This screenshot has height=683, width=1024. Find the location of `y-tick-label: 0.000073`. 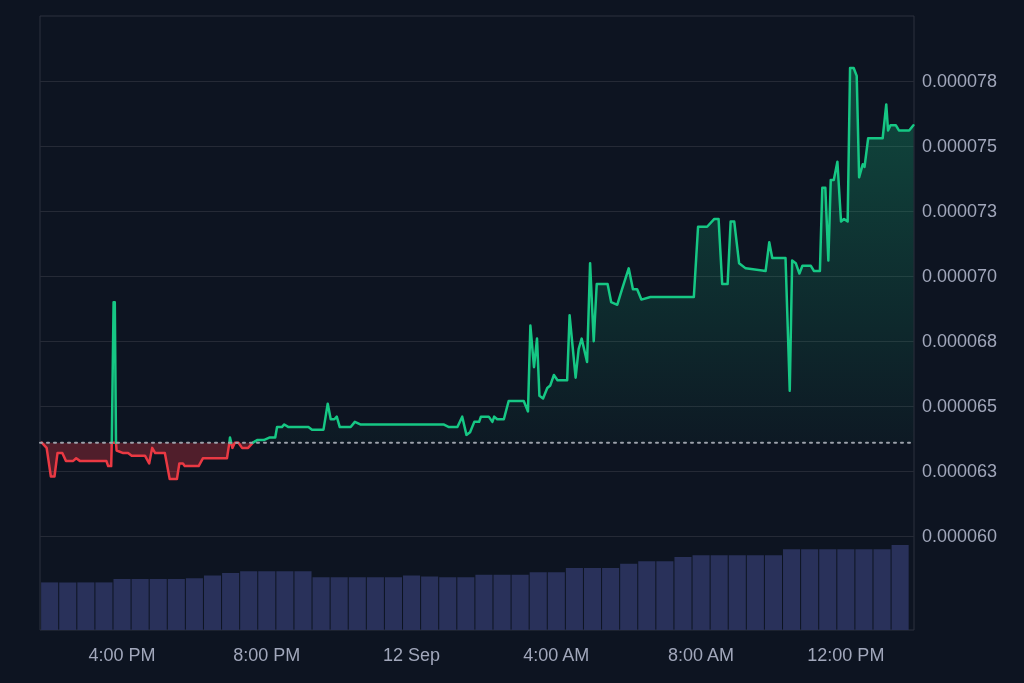

y-tick-label: 0.000073 is located at coordinates (960, 211).